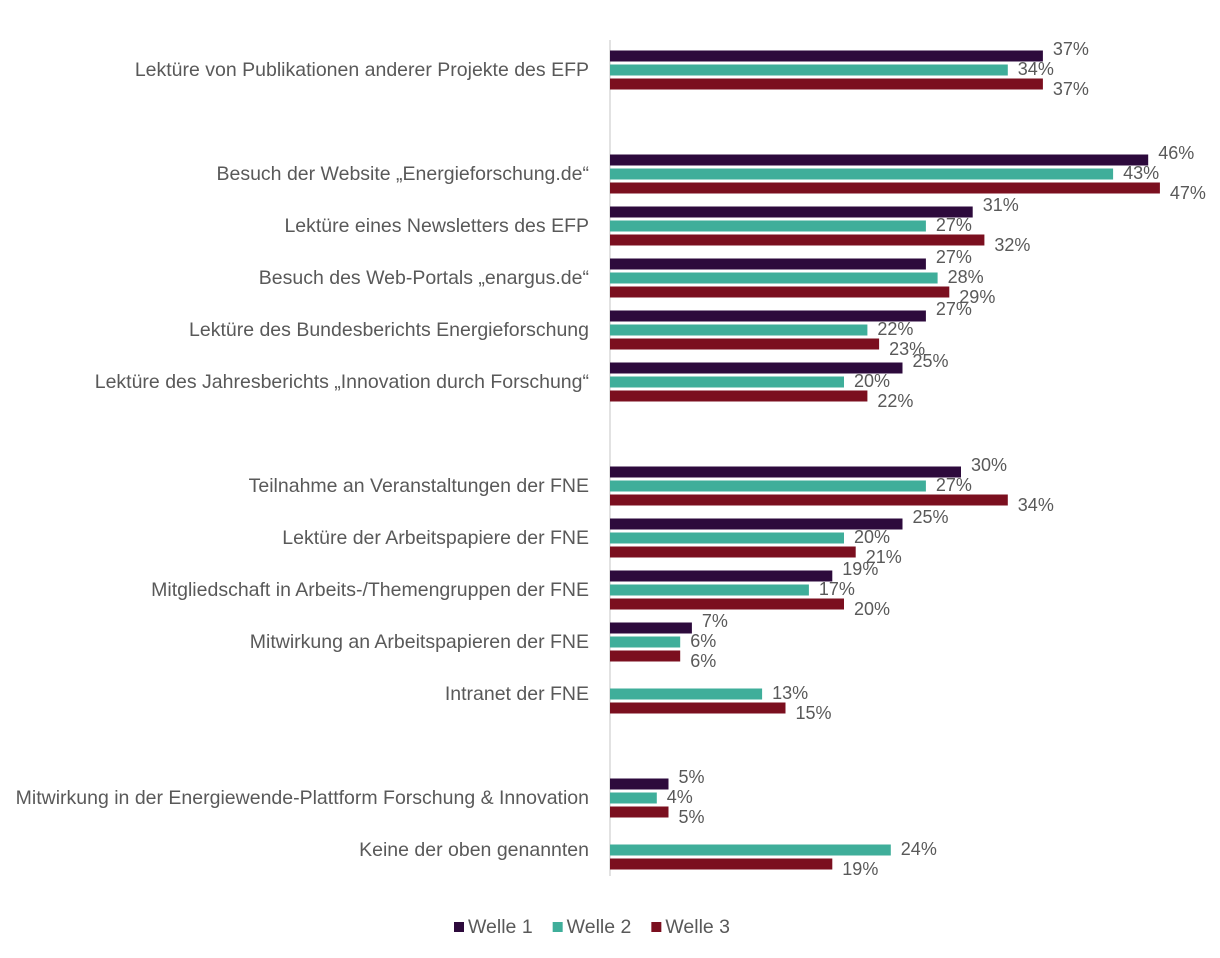  Describe the element at coordinates (966, 277) in the screenshot. I see `value-label: 28%` at that location.